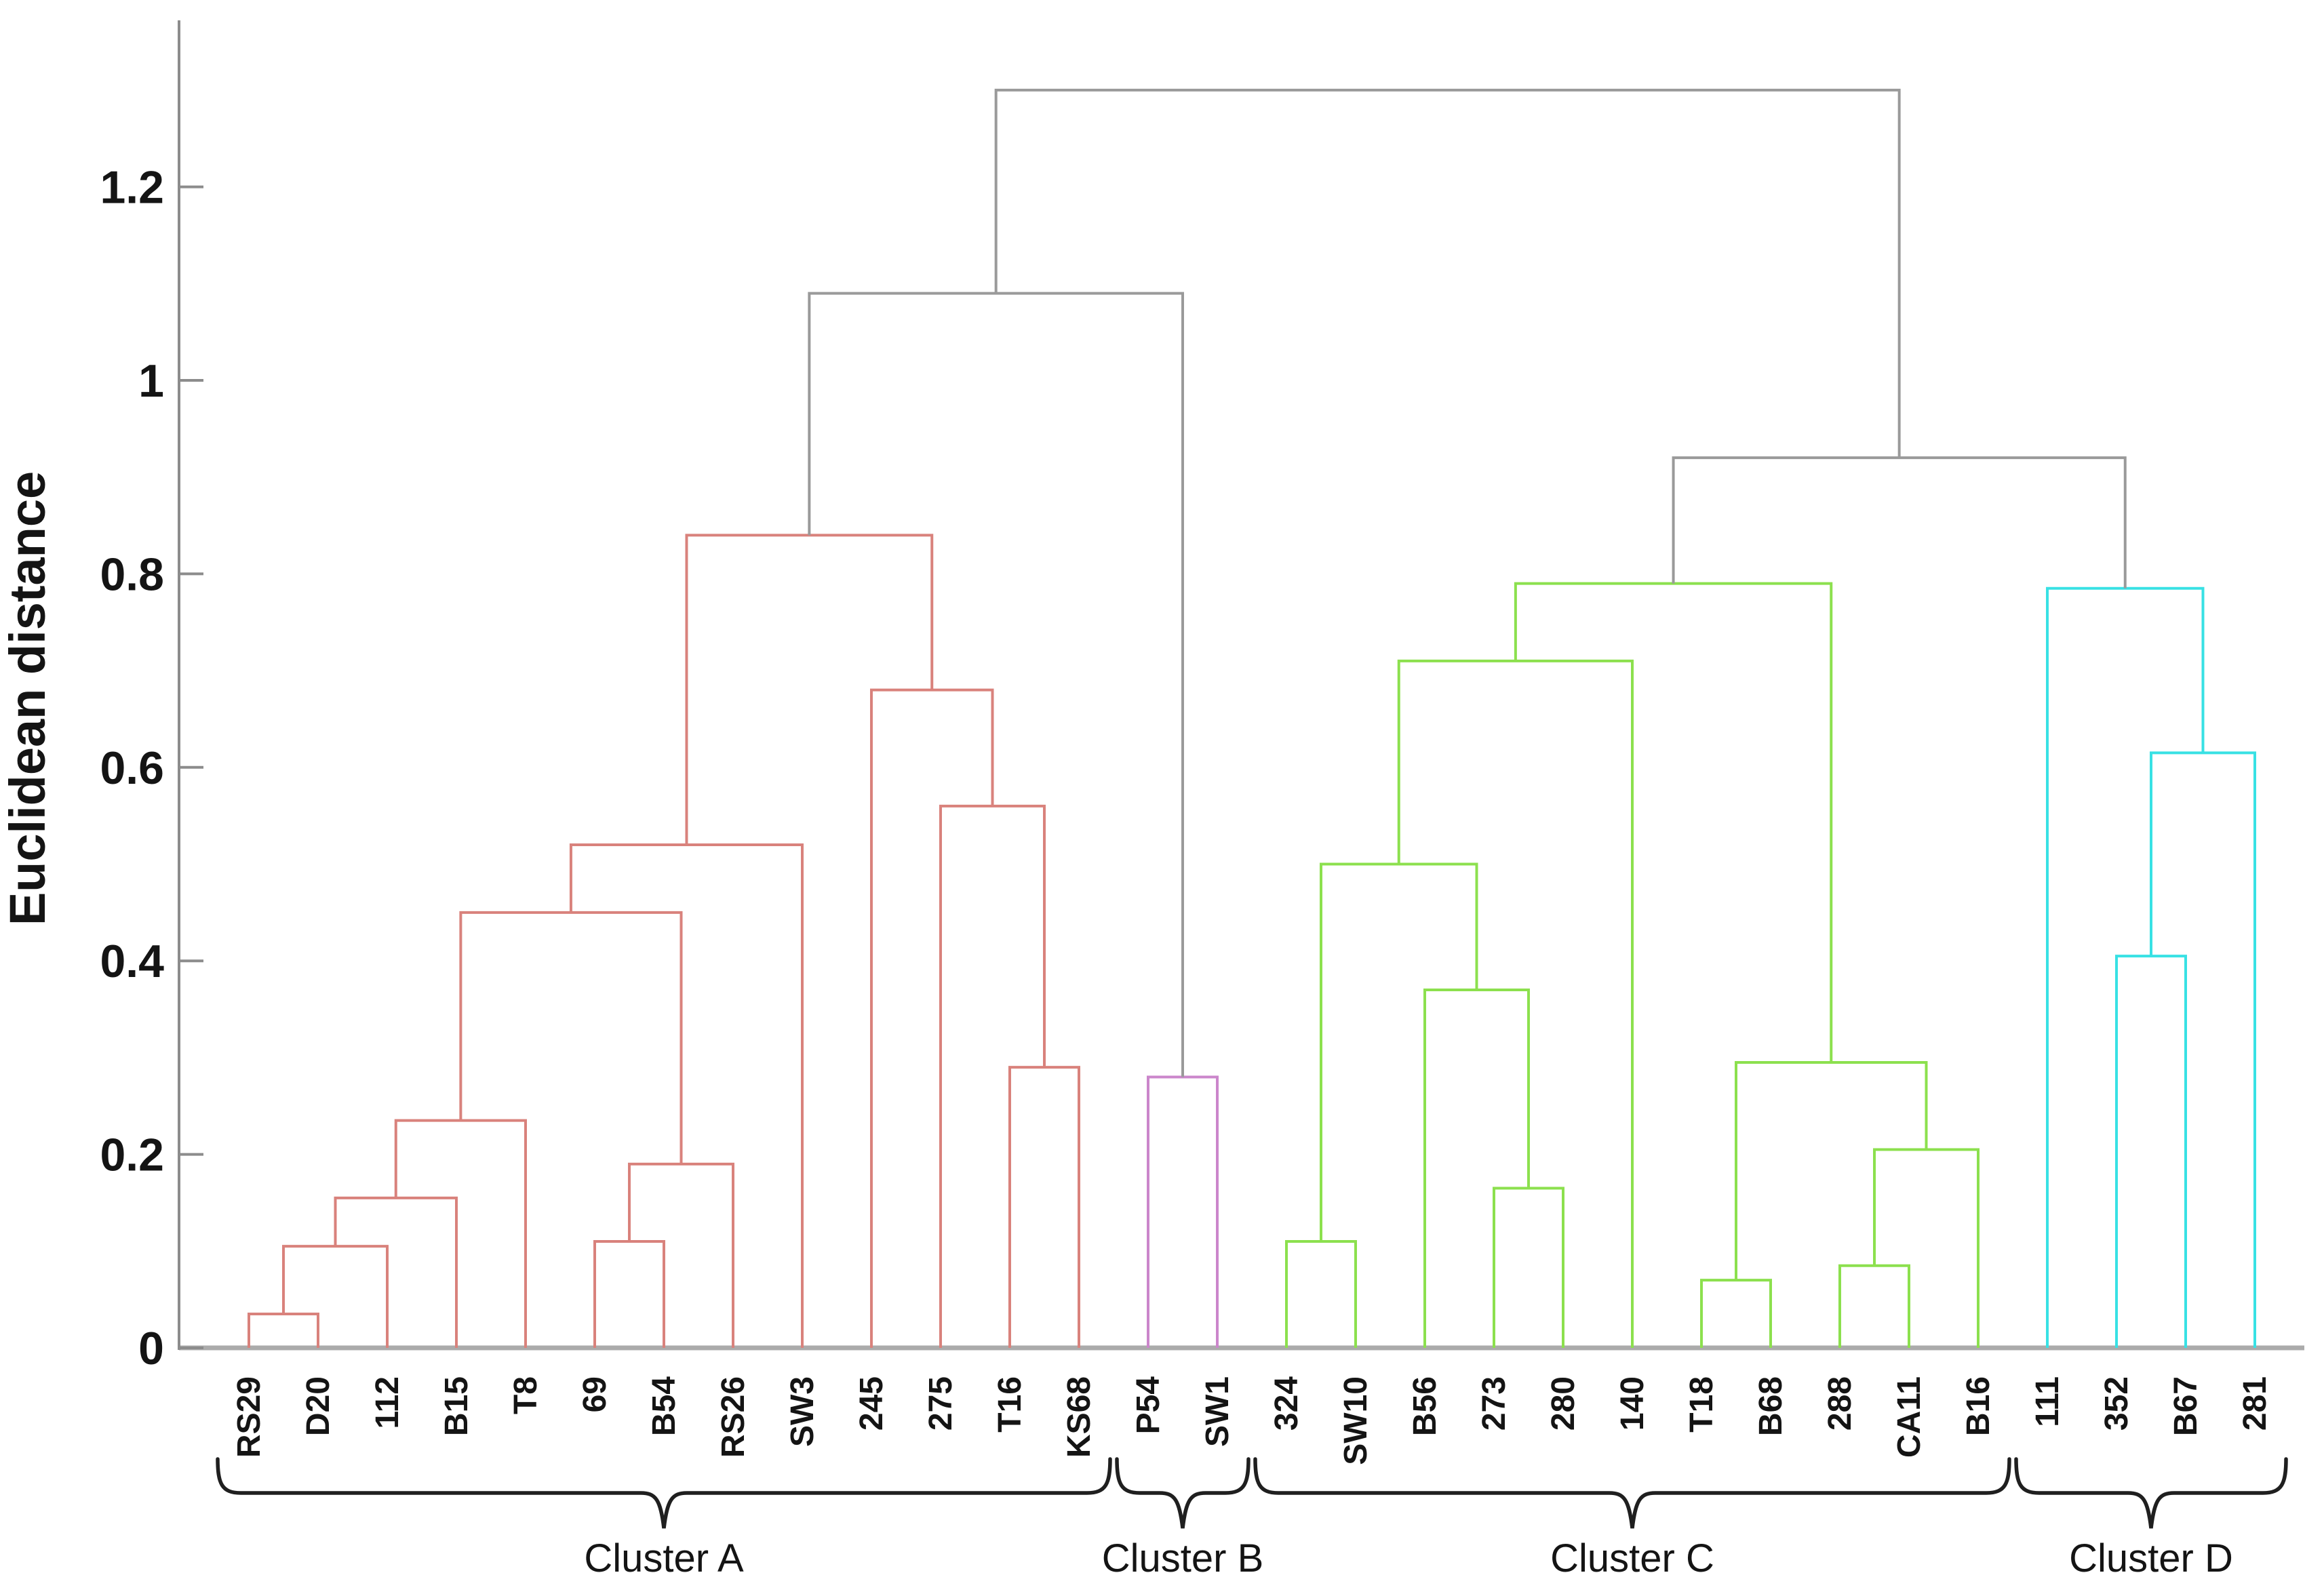  What do you see at coordinates (803, 1412) in the screenshot?
I see `leaf-label-SW3: SW3` at bounding box center [803, 1412].